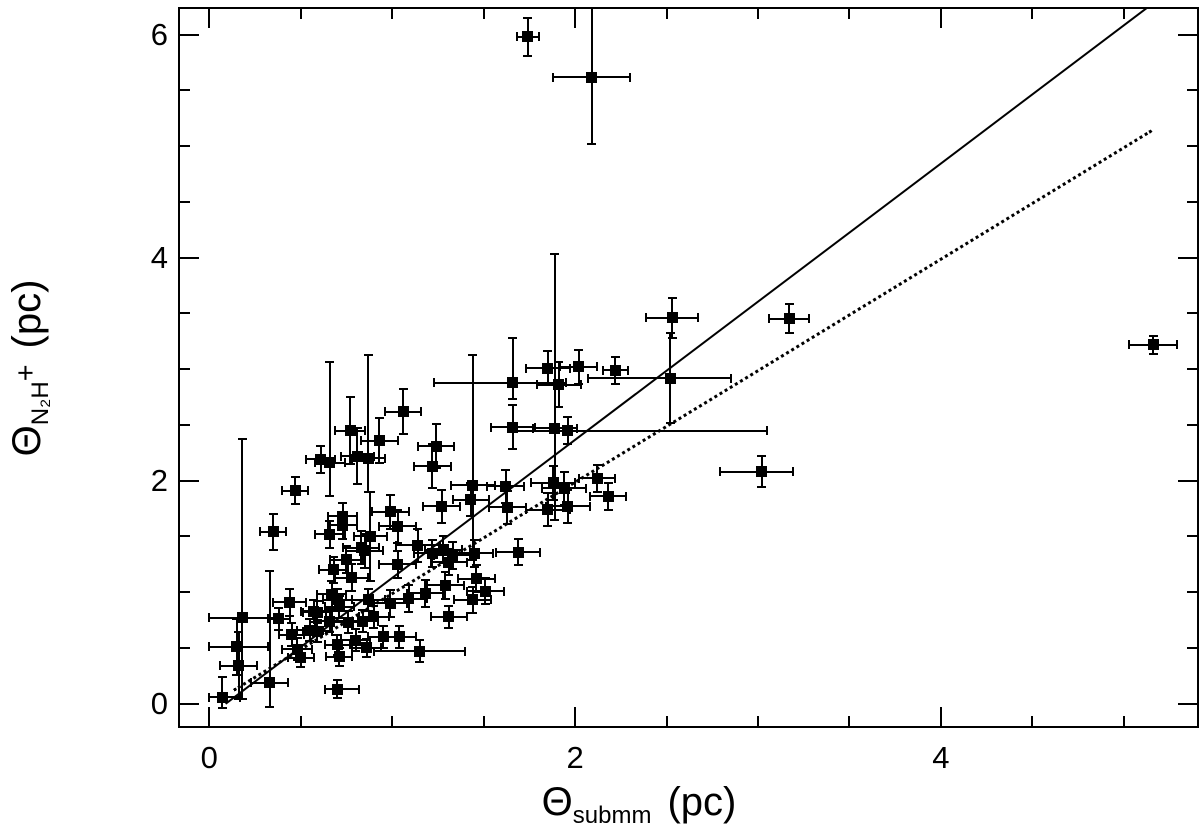 The image size is (1200, 830). What do you see at coordinates (25, 373) in the screenshot?
I see `y-axis-superscript: +` at bounding box center [25, 373].